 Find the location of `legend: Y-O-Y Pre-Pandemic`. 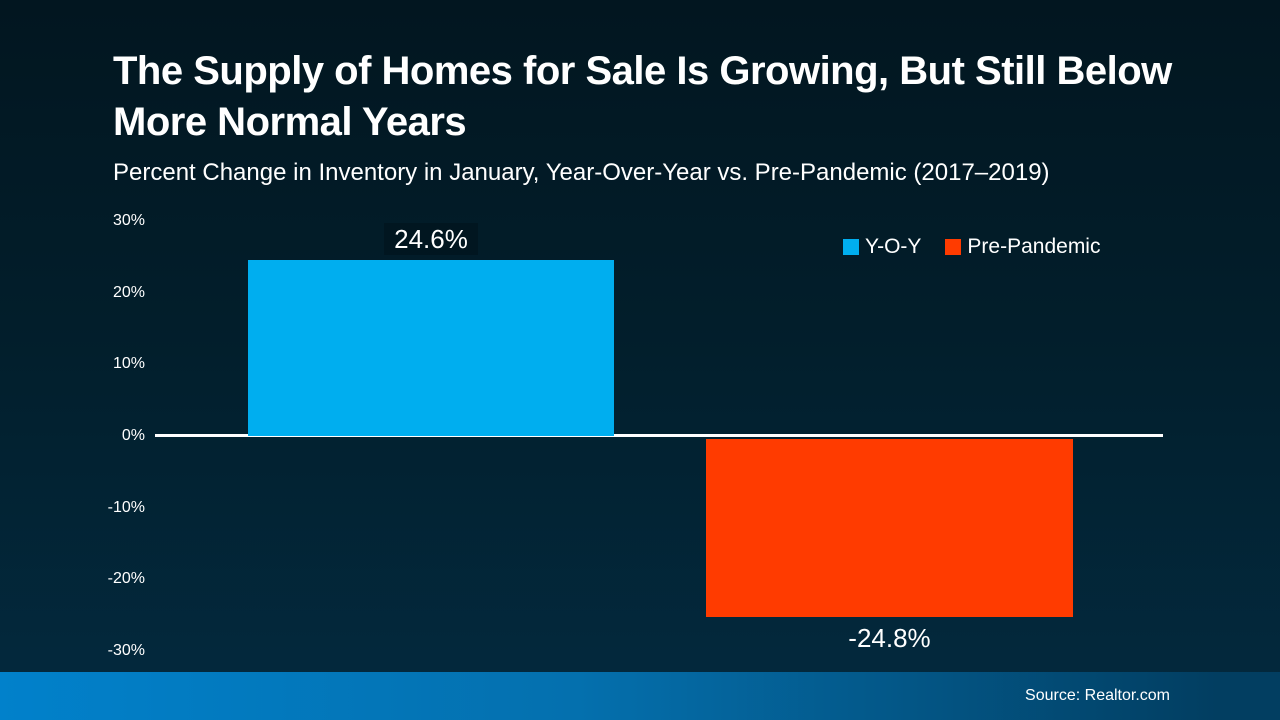

legend: Y-O-Y Pre-Pandemic is located at coordinates (971, 247).